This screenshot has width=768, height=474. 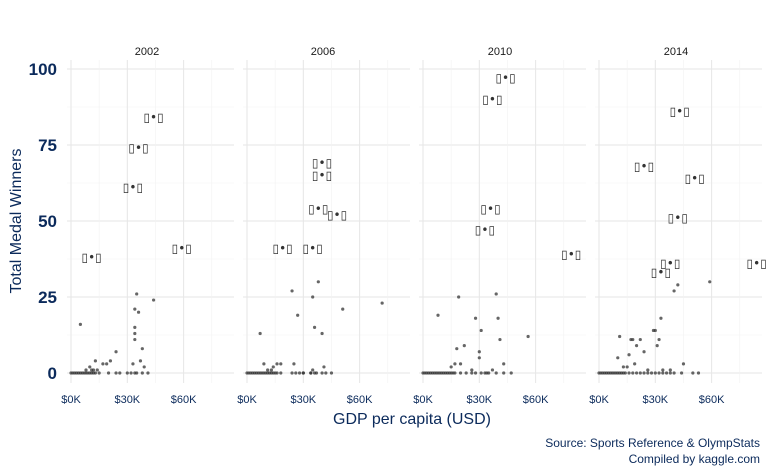 I want to click on y-axis-ticks: 0 25 50 75 100, so click(x=43, y=221).